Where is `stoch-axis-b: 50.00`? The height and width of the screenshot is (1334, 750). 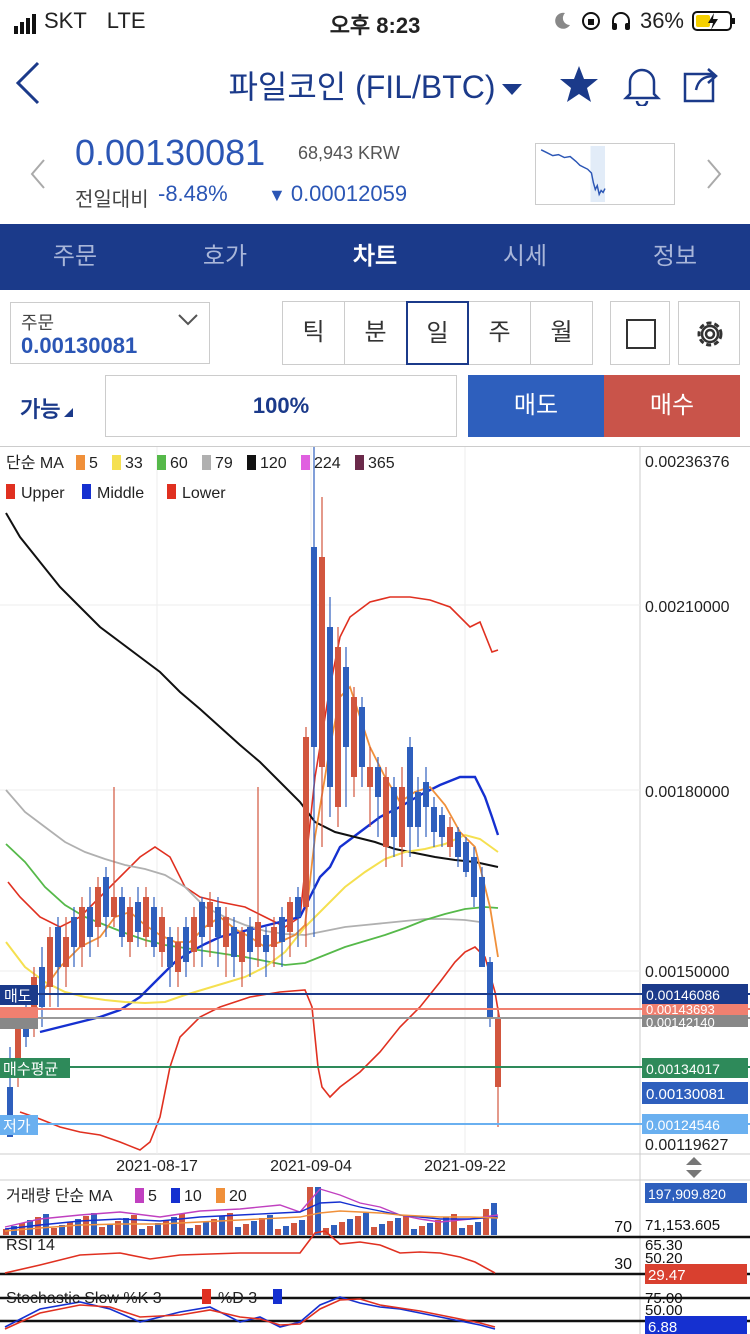
stoch-axis-b: 50.00 is located at coordinates (664, 1310).